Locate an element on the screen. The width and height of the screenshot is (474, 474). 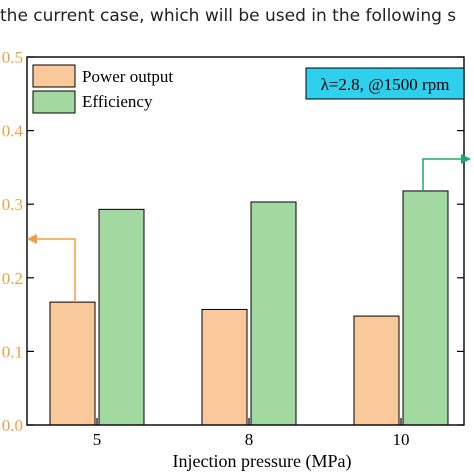
left-axis-arrow-head is located at coordinates (32, 239).